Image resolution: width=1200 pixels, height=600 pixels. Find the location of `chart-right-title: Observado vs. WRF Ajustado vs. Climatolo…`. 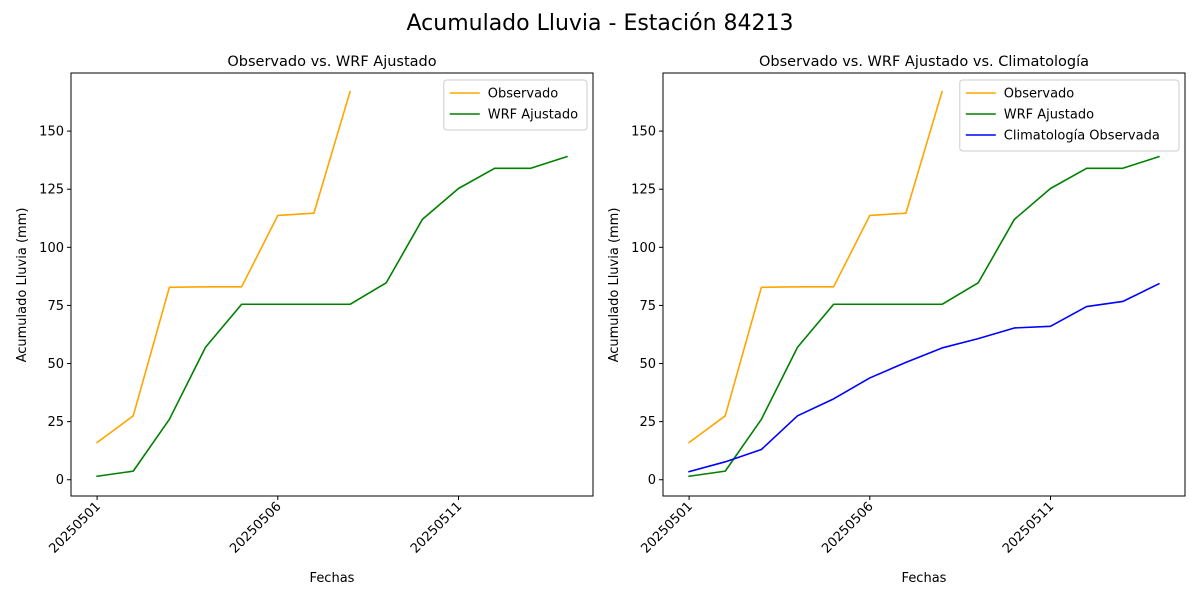

chart-right-title: Observado vs. WRF Ajustado vs. Climatolo… is located at coordinates (924, 62).